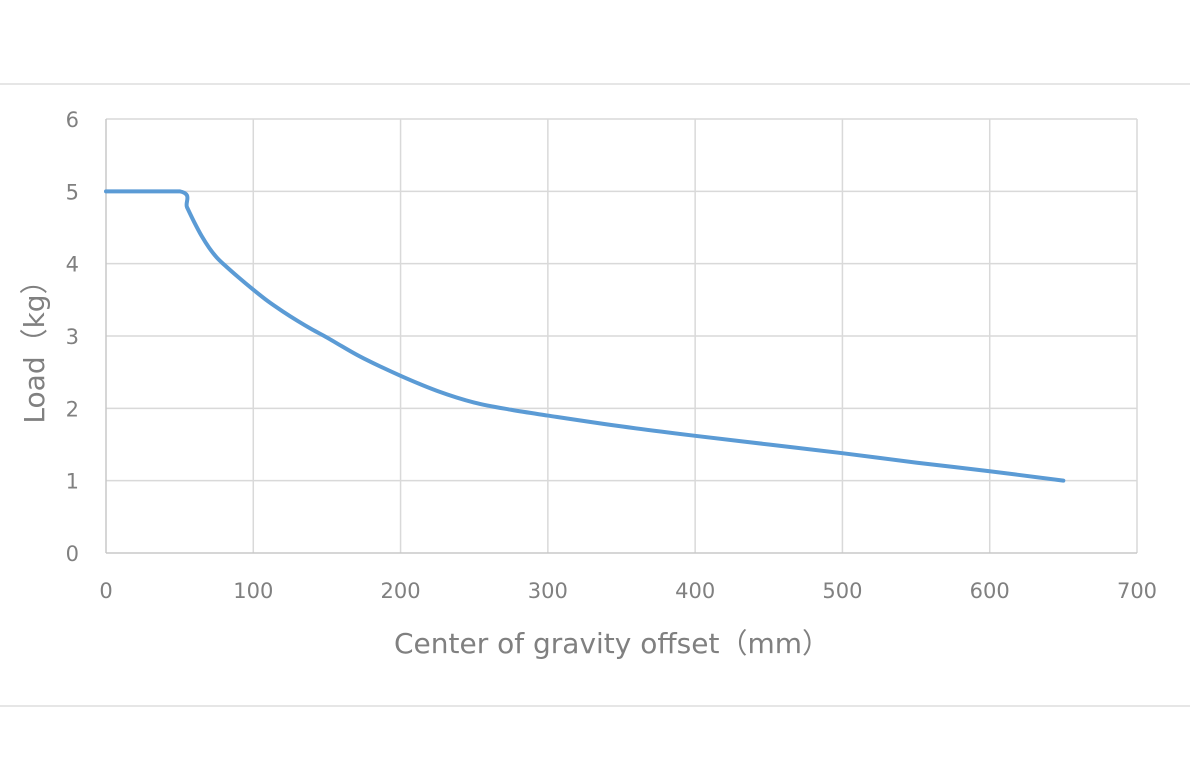 The height and width of the screenshot is (773, 1190). What do you see at coordinates (72, 120) in the screenshot?
I see `y-tick-label: 6` at bounding box center [72, 120].